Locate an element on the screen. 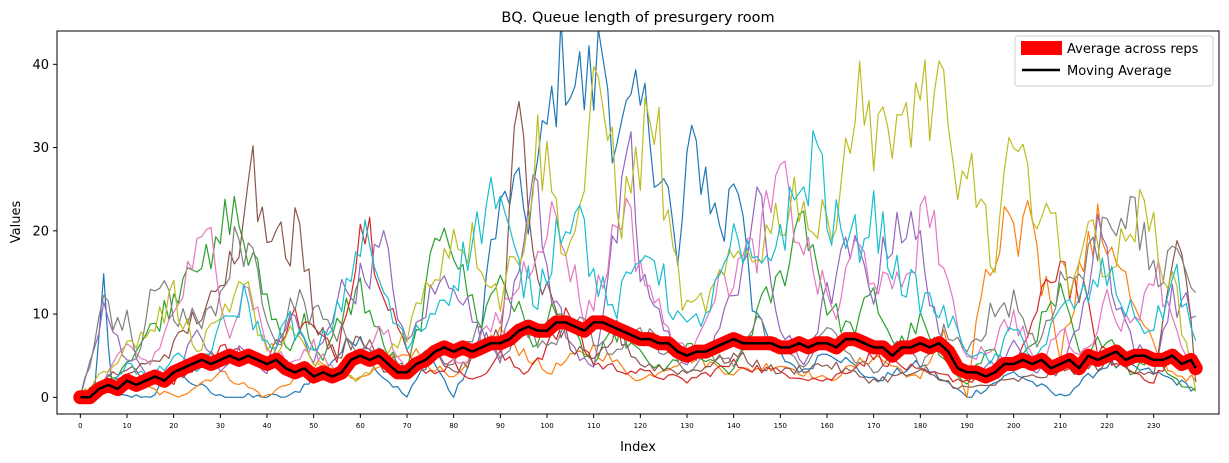  x-tick-label: 0 is located at coordinates (80, 426).